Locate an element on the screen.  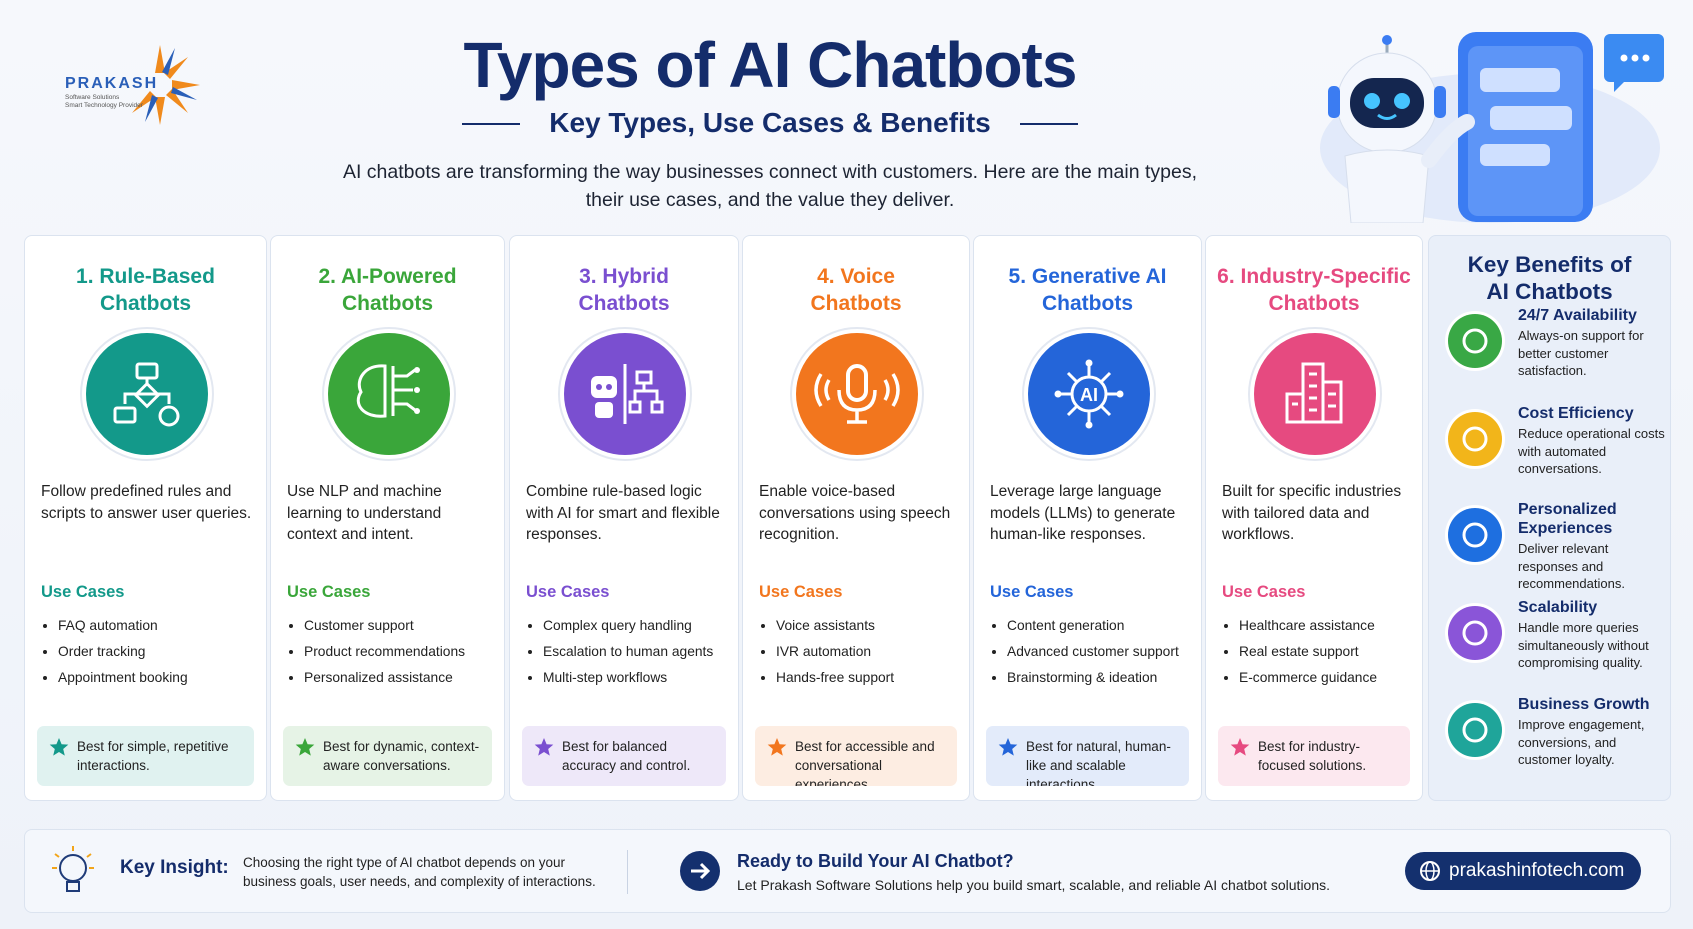
website-button: prakashinfotech.com is located at coordinates (1523, 871).